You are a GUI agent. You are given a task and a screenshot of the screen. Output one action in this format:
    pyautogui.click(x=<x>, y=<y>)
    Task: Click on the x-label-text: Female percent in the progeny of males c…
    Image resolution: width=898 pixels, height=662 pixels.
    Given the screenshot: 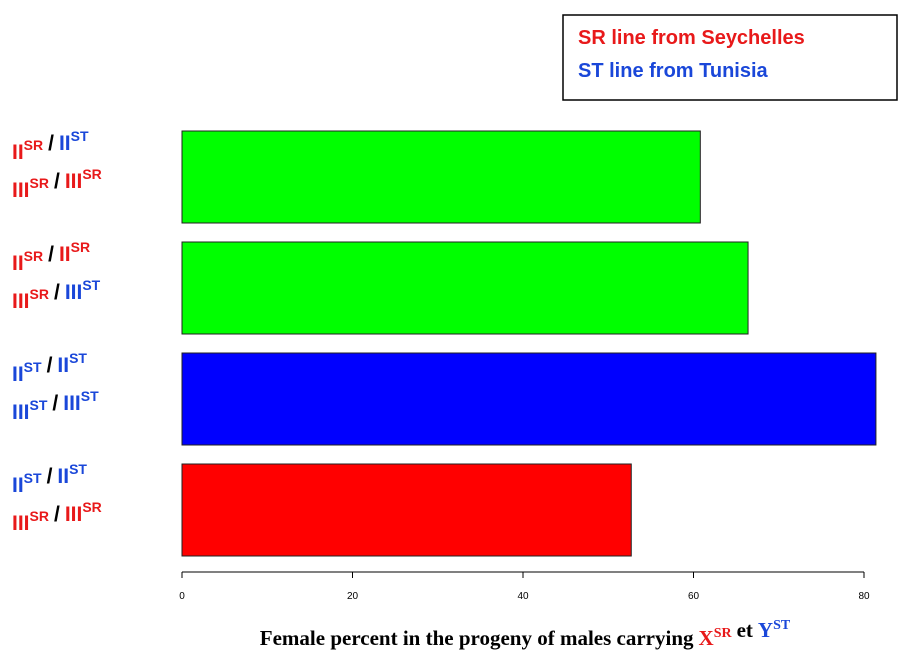 What is the action you would take?
    pyautogui.click(x=477, y=638)
    